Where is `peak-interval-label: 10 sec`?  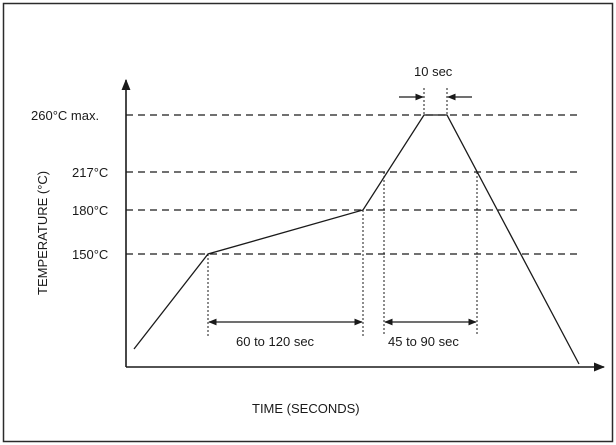
peak-interval-label: 10 sec is located at coordinates (433, 71).